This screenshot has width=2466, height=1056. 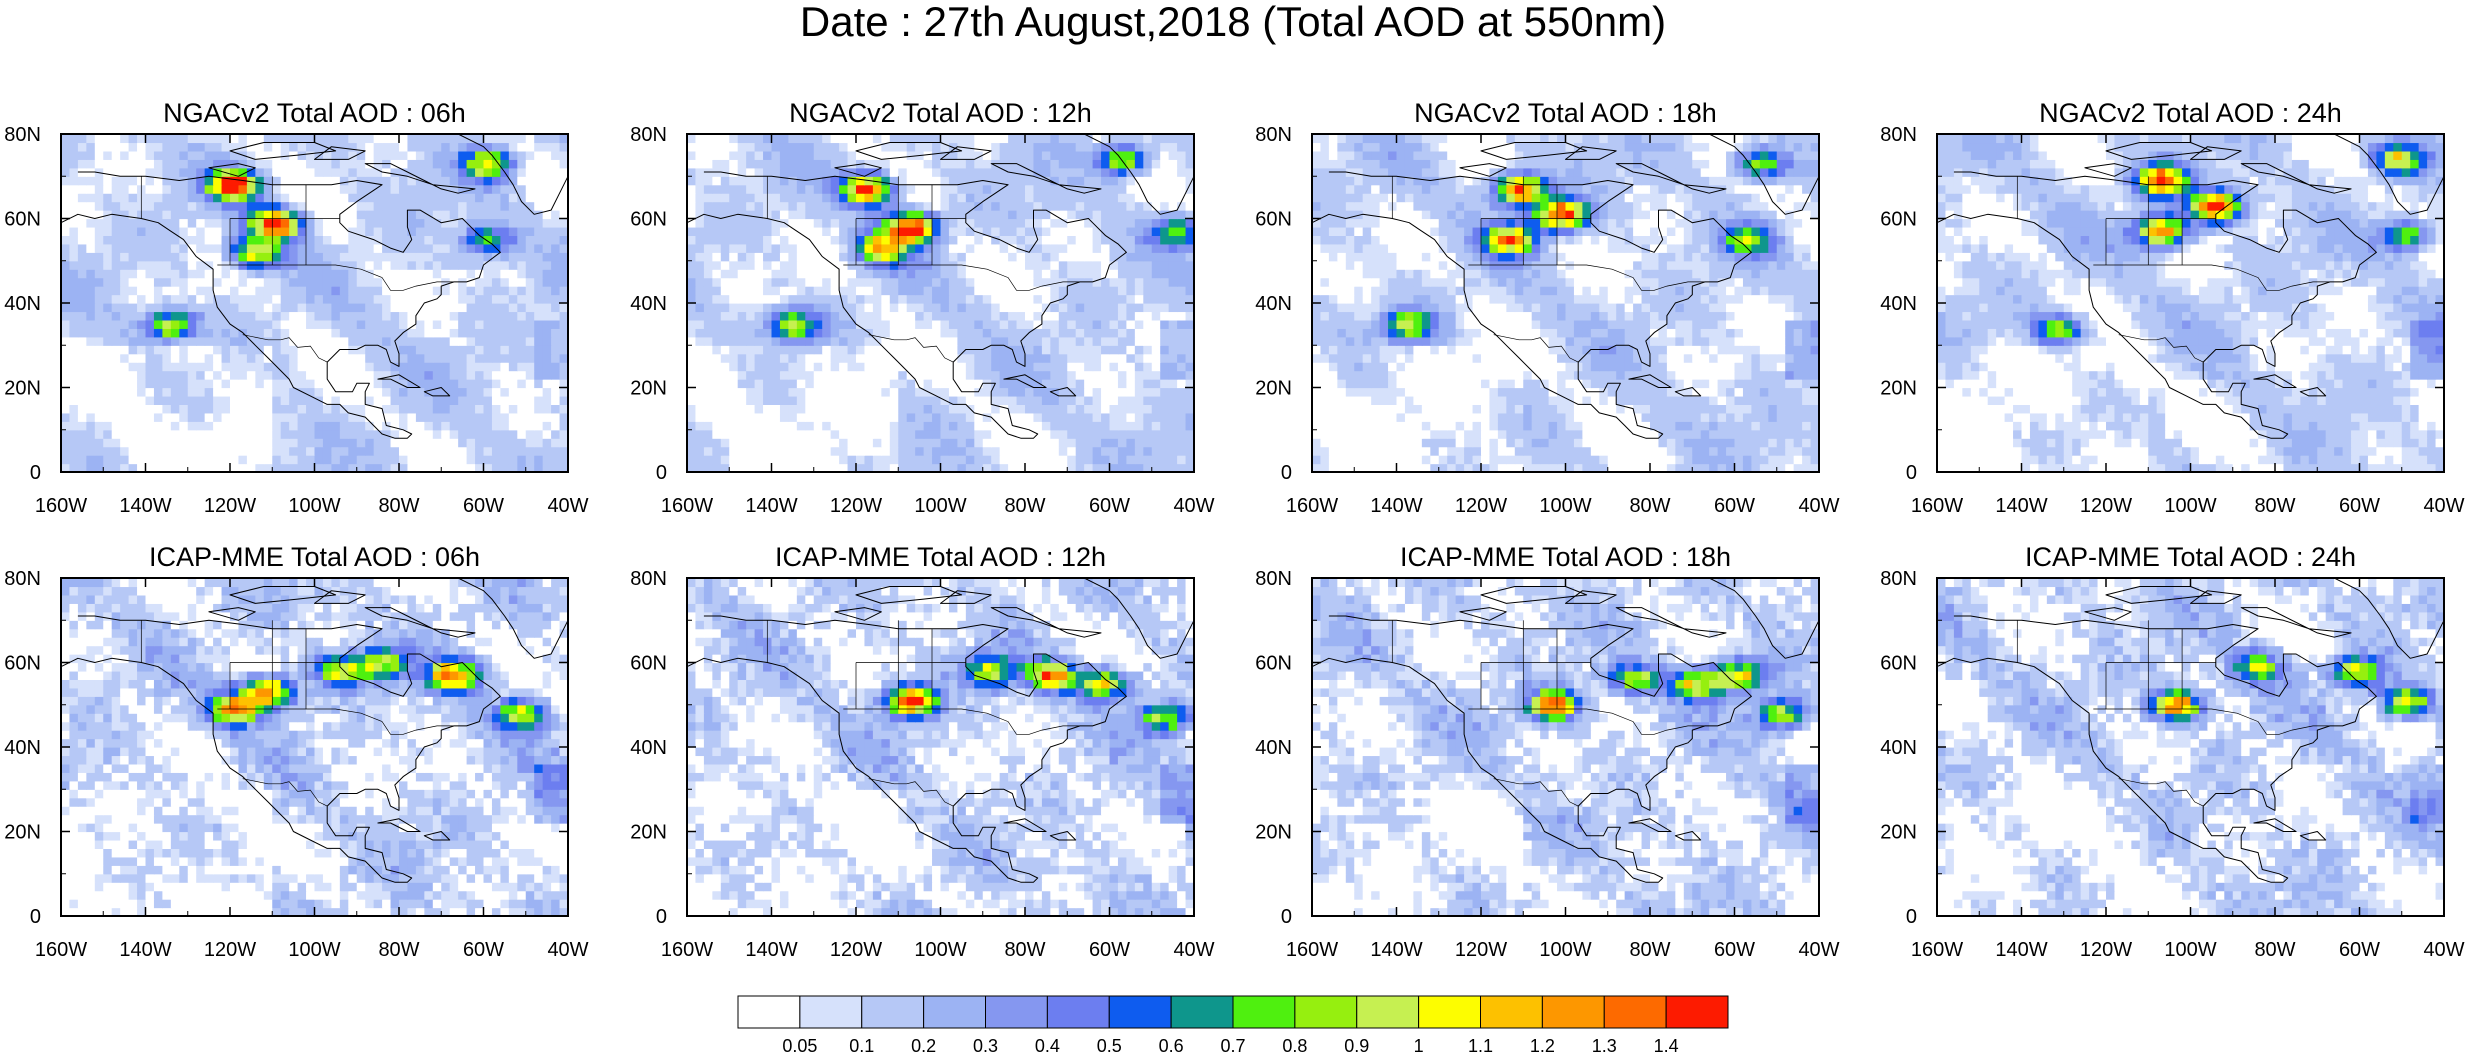 What do you see at coordinates (940, 113) in the screenshot?
I see `panel-title: NGACv2 Total AOD : 12h` at bounding box center [940, 113].